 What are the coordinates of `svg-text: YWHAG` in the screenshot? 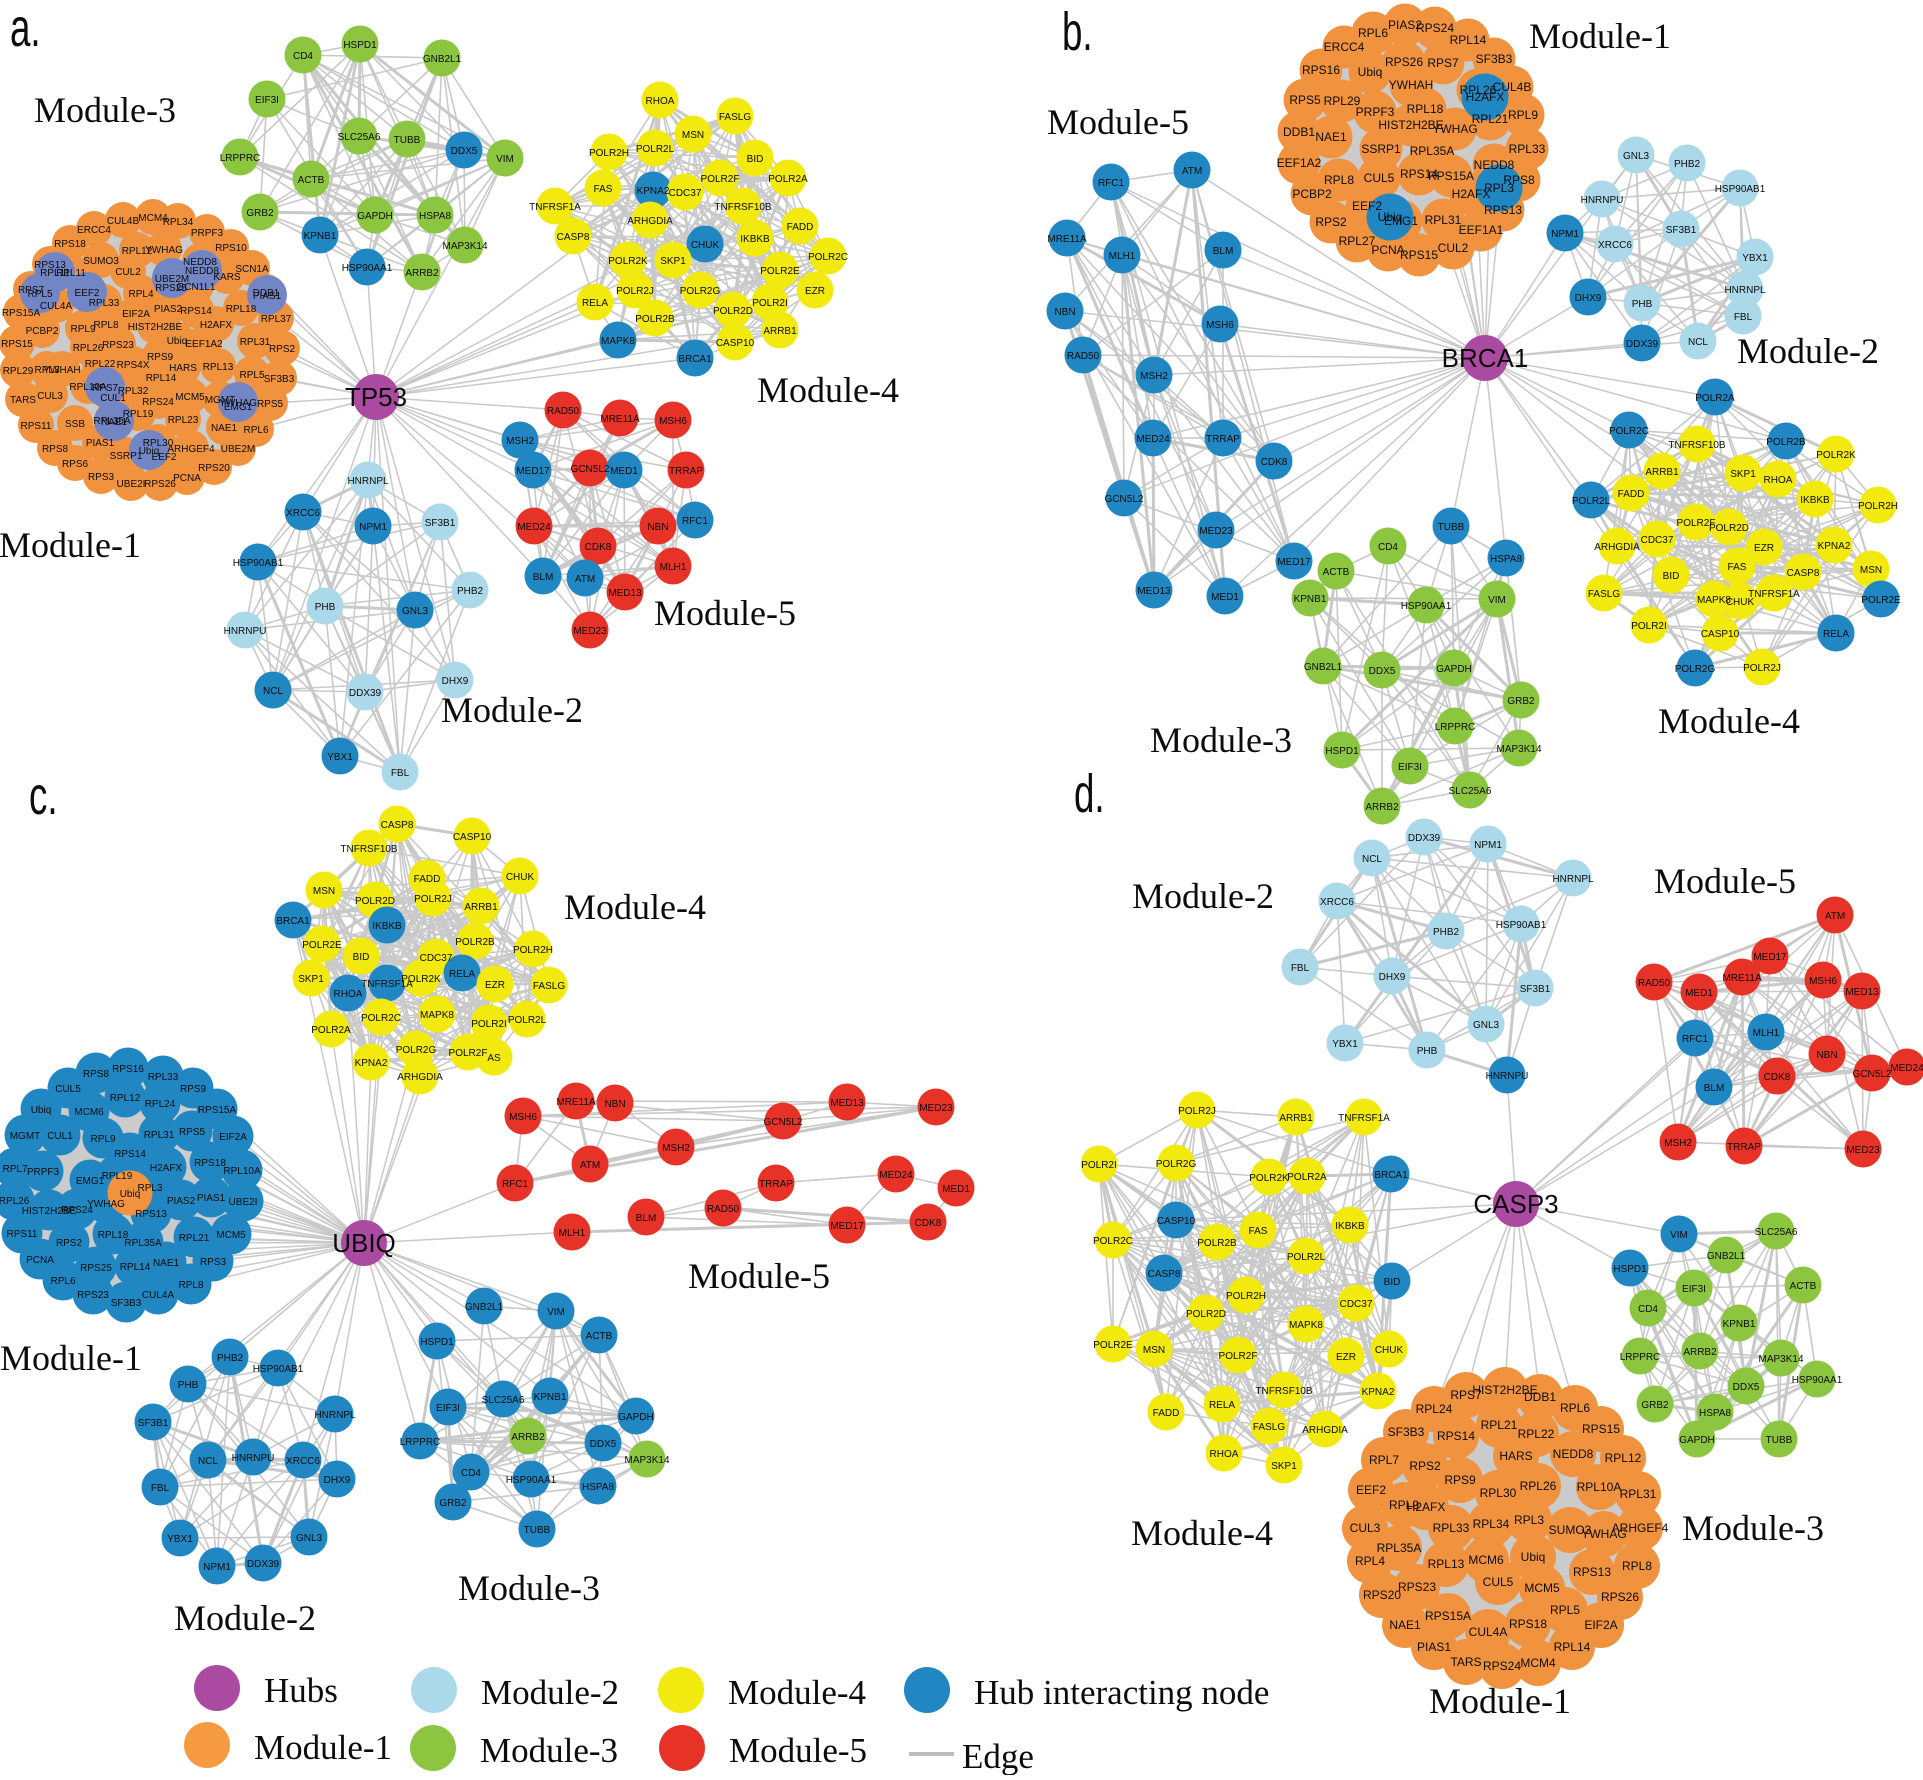 It's located at (164, 250).